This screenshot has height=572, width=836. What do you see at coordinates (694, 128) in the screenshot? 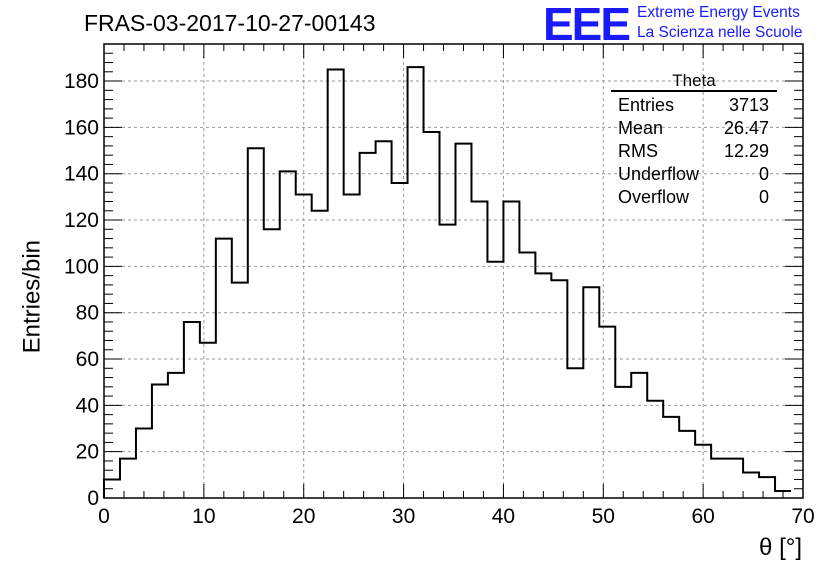
I see `stats-row-mean: Mean 26.47` at bounding box center [694, 128].